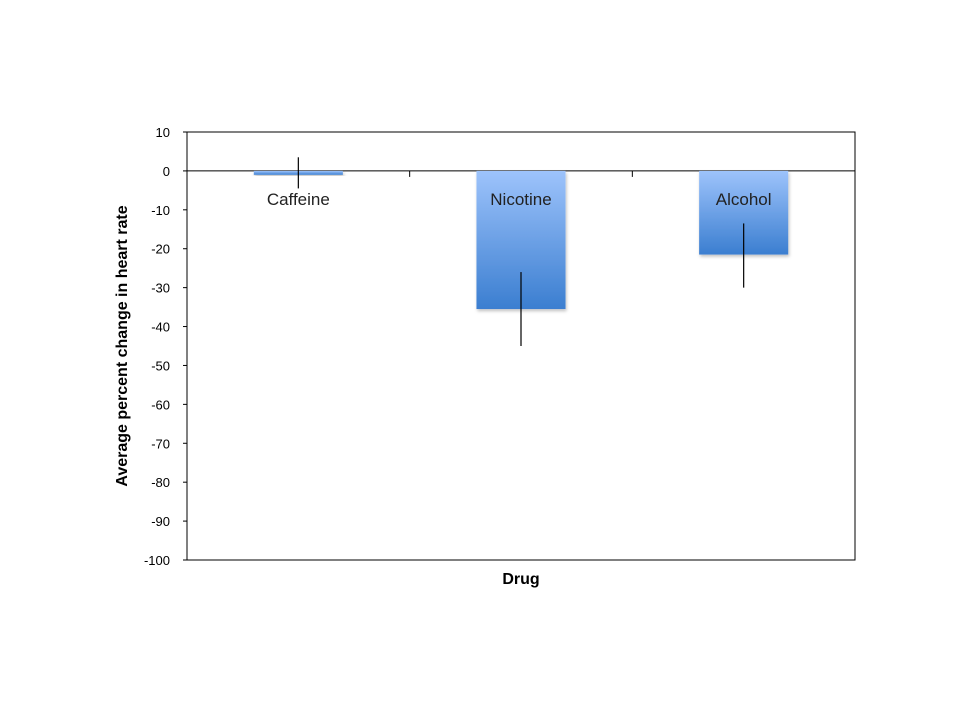 Image resolution: width=960 pixels, height=720 pixels. Describe the element at coordinates (520, 579) in the screenshot. I see `x-axis-title: Drug` at that location.